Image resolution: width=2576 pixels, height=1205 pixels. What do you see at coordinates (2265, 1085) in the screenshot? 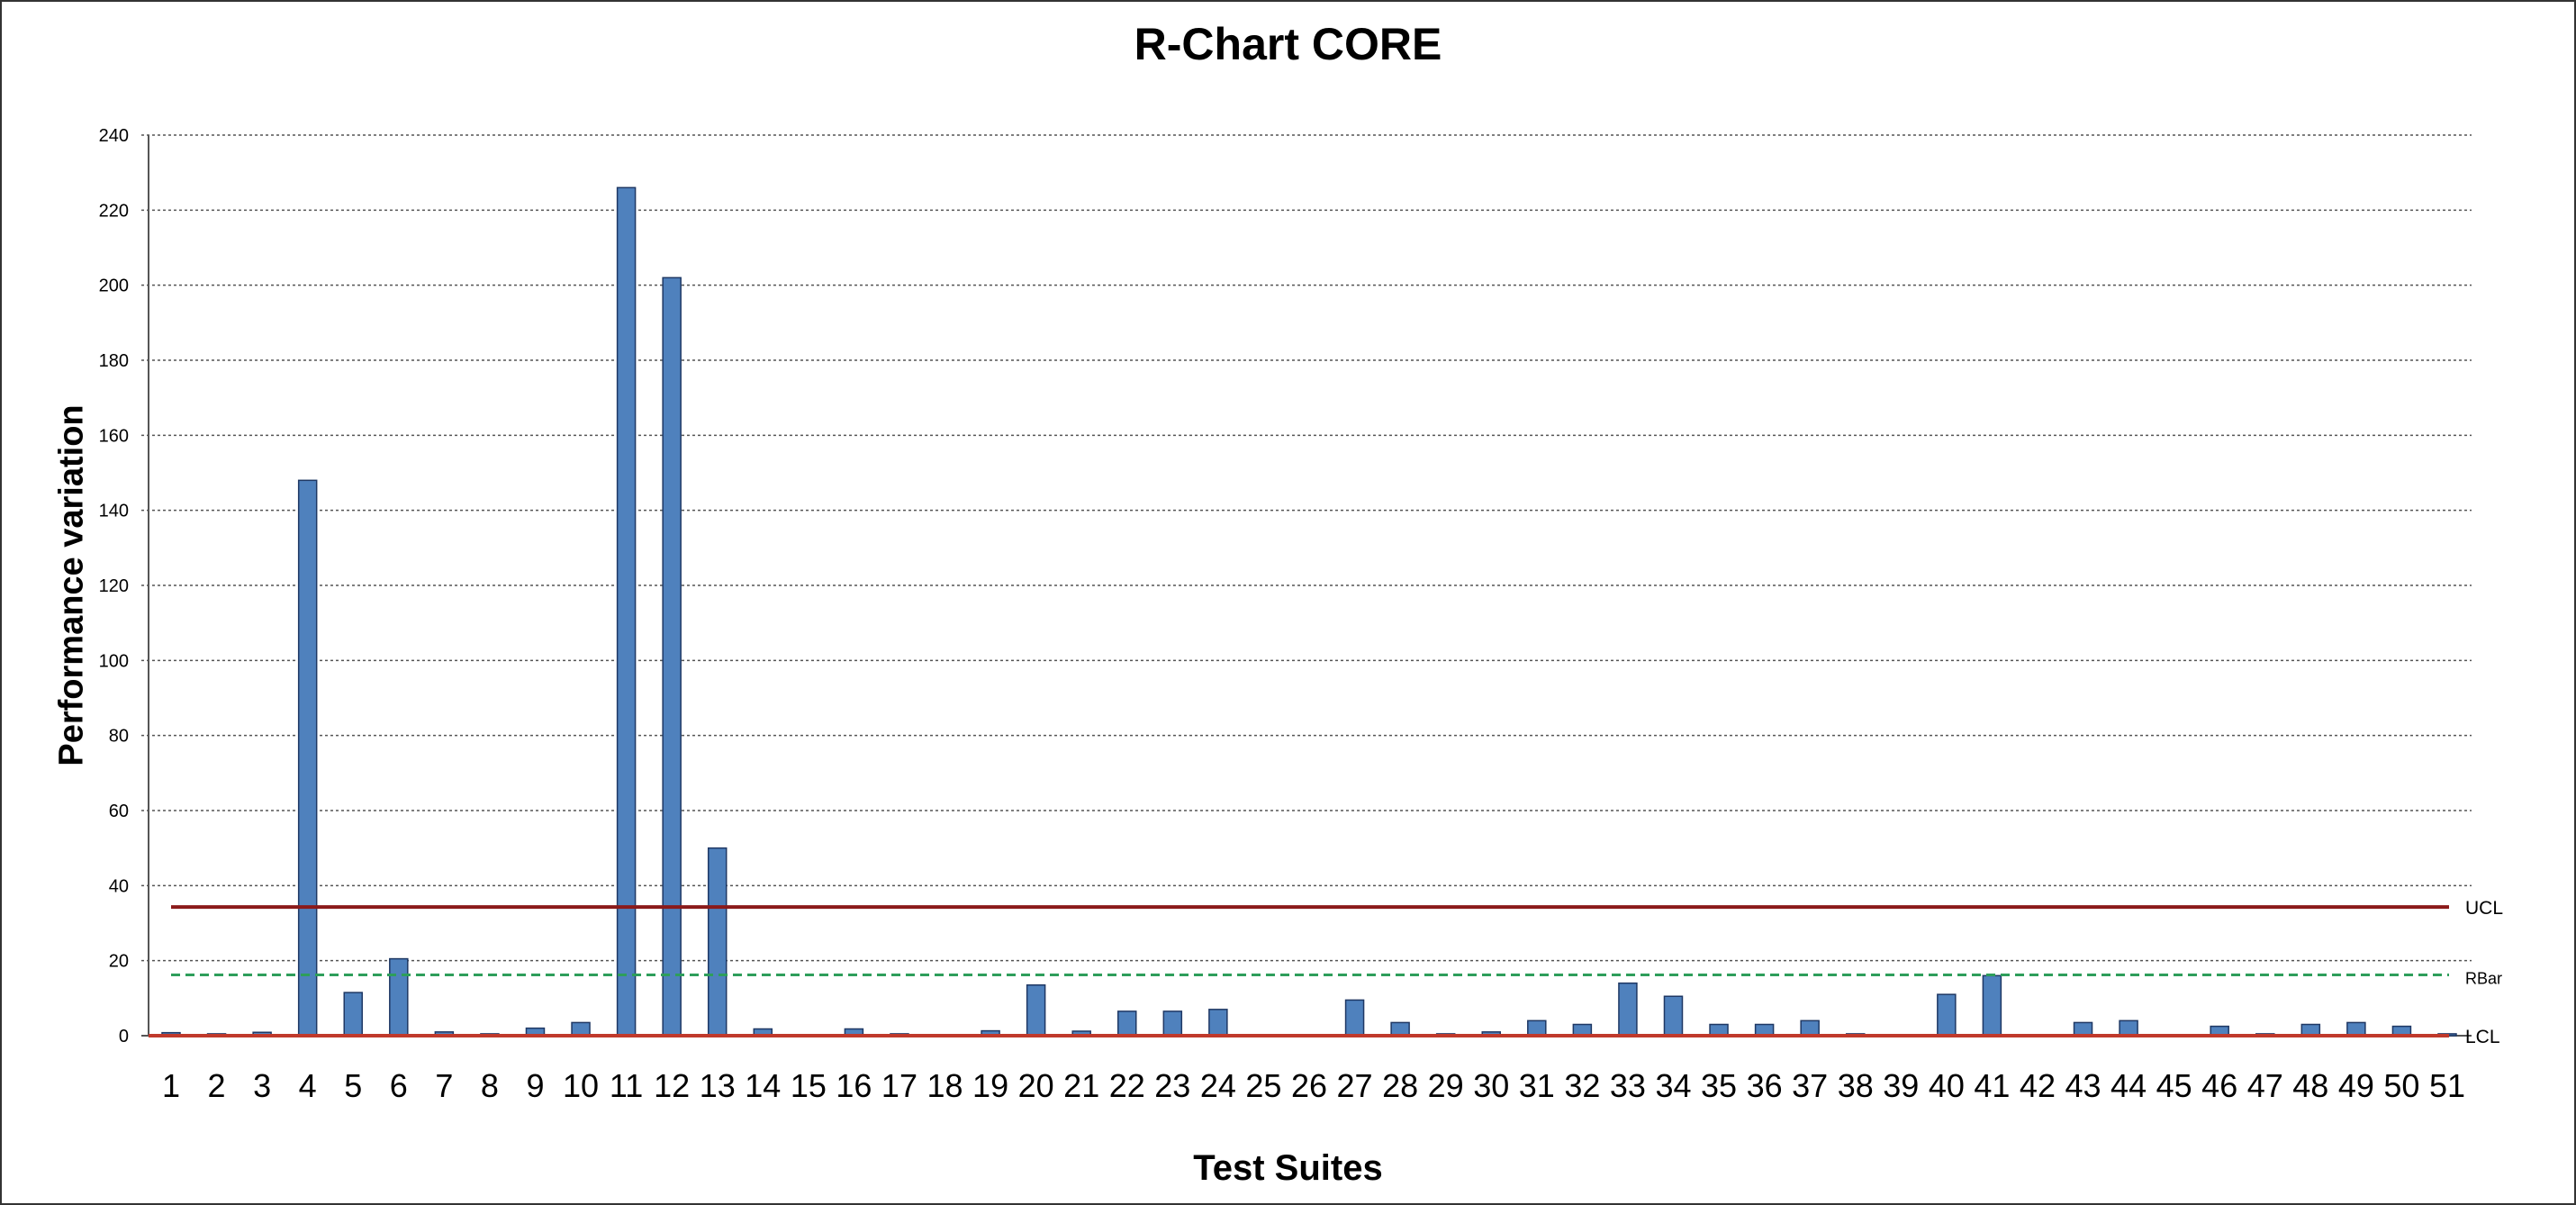
I see `x-tick-label: 47` at bounding box center [2265, 1085].